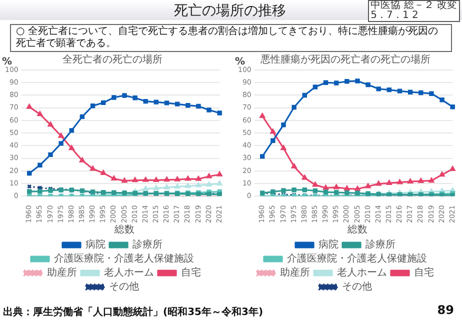  Describe the element at coordinates (345, 60) in the screenshot. I see `chart-title: 悪性腫瘍が死因の死亡者の死亡の場所` at that location.